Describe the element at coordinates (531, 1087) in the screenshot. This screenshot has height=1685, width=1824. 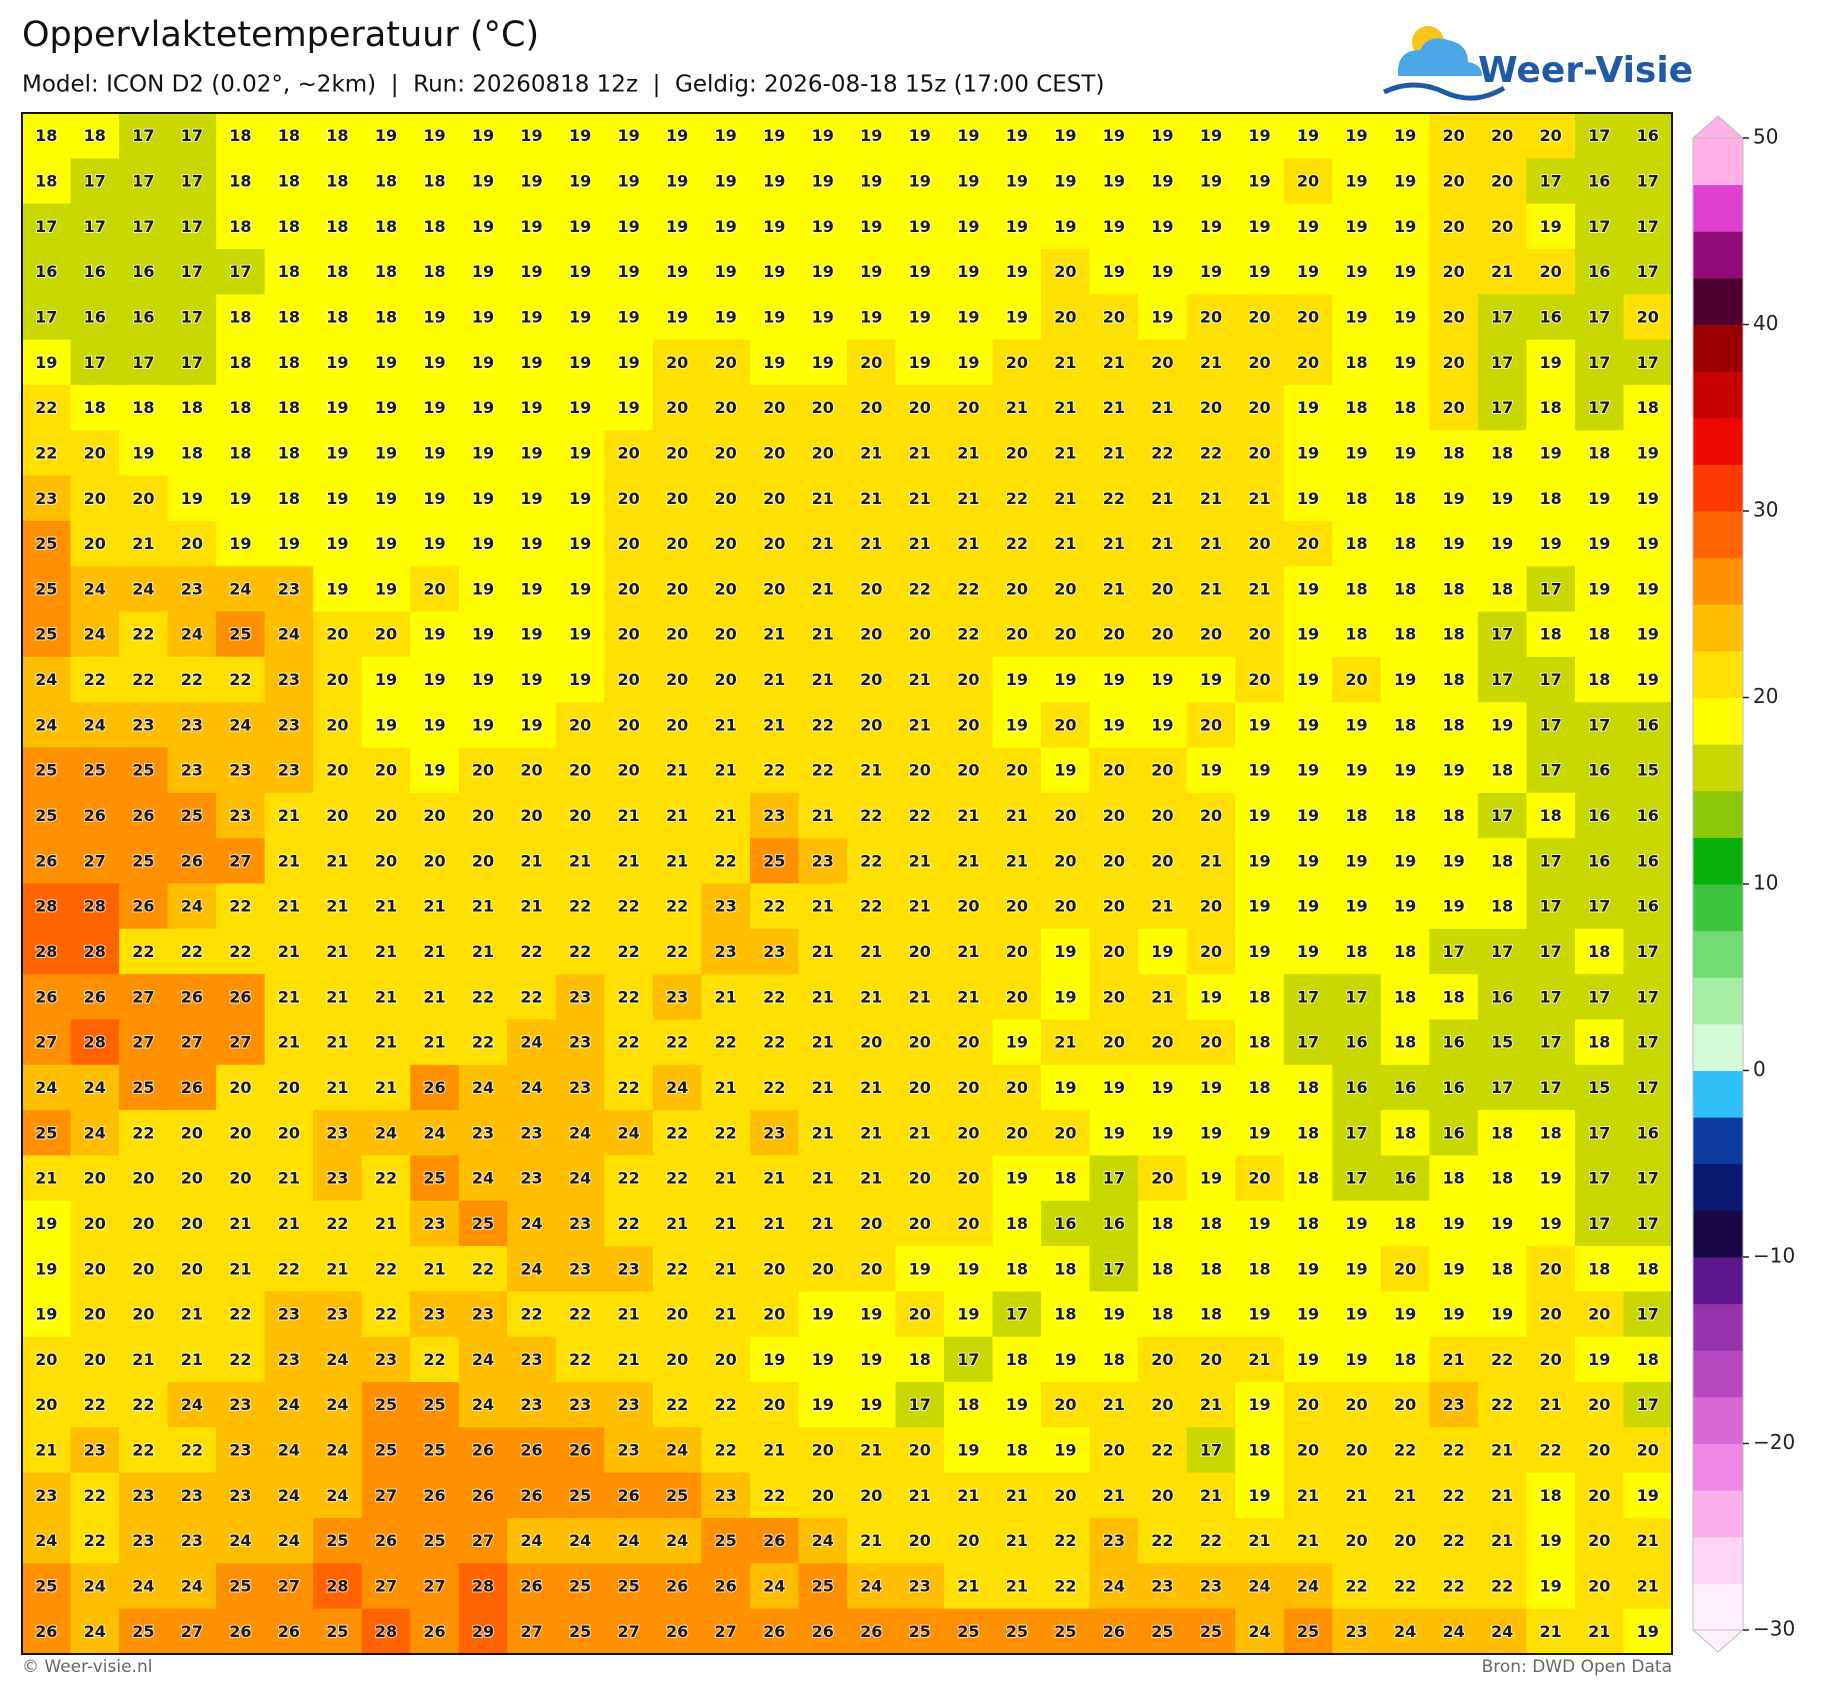
I see `cell-value: 24` at that location.